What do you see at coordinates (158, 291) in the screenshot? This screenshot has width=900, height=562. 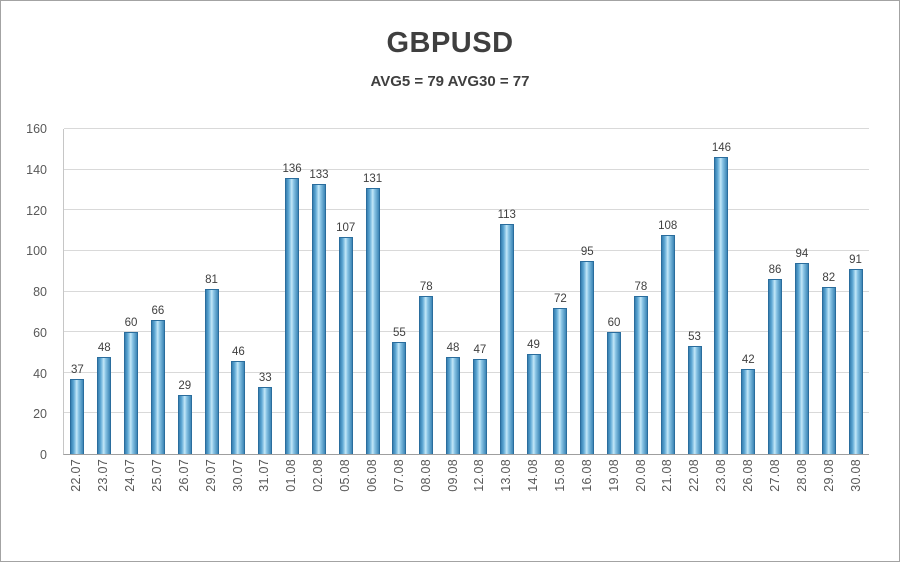 I see `bar-slot: 66` at bounding box center [158, 291].